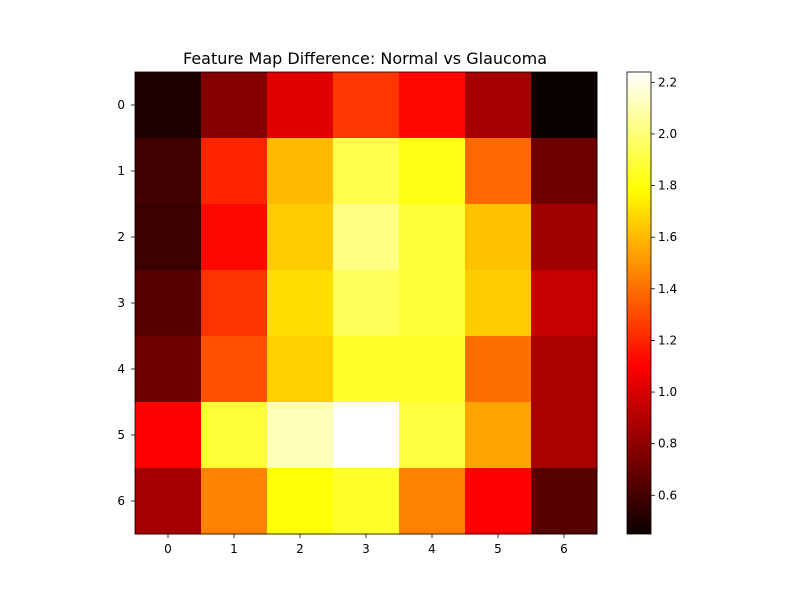 This screenshot has height=604, width=800. Describe the element at coordinates (667, 495) in the screenshot. I see `colorbar-tick-label: 0.6` at that location.